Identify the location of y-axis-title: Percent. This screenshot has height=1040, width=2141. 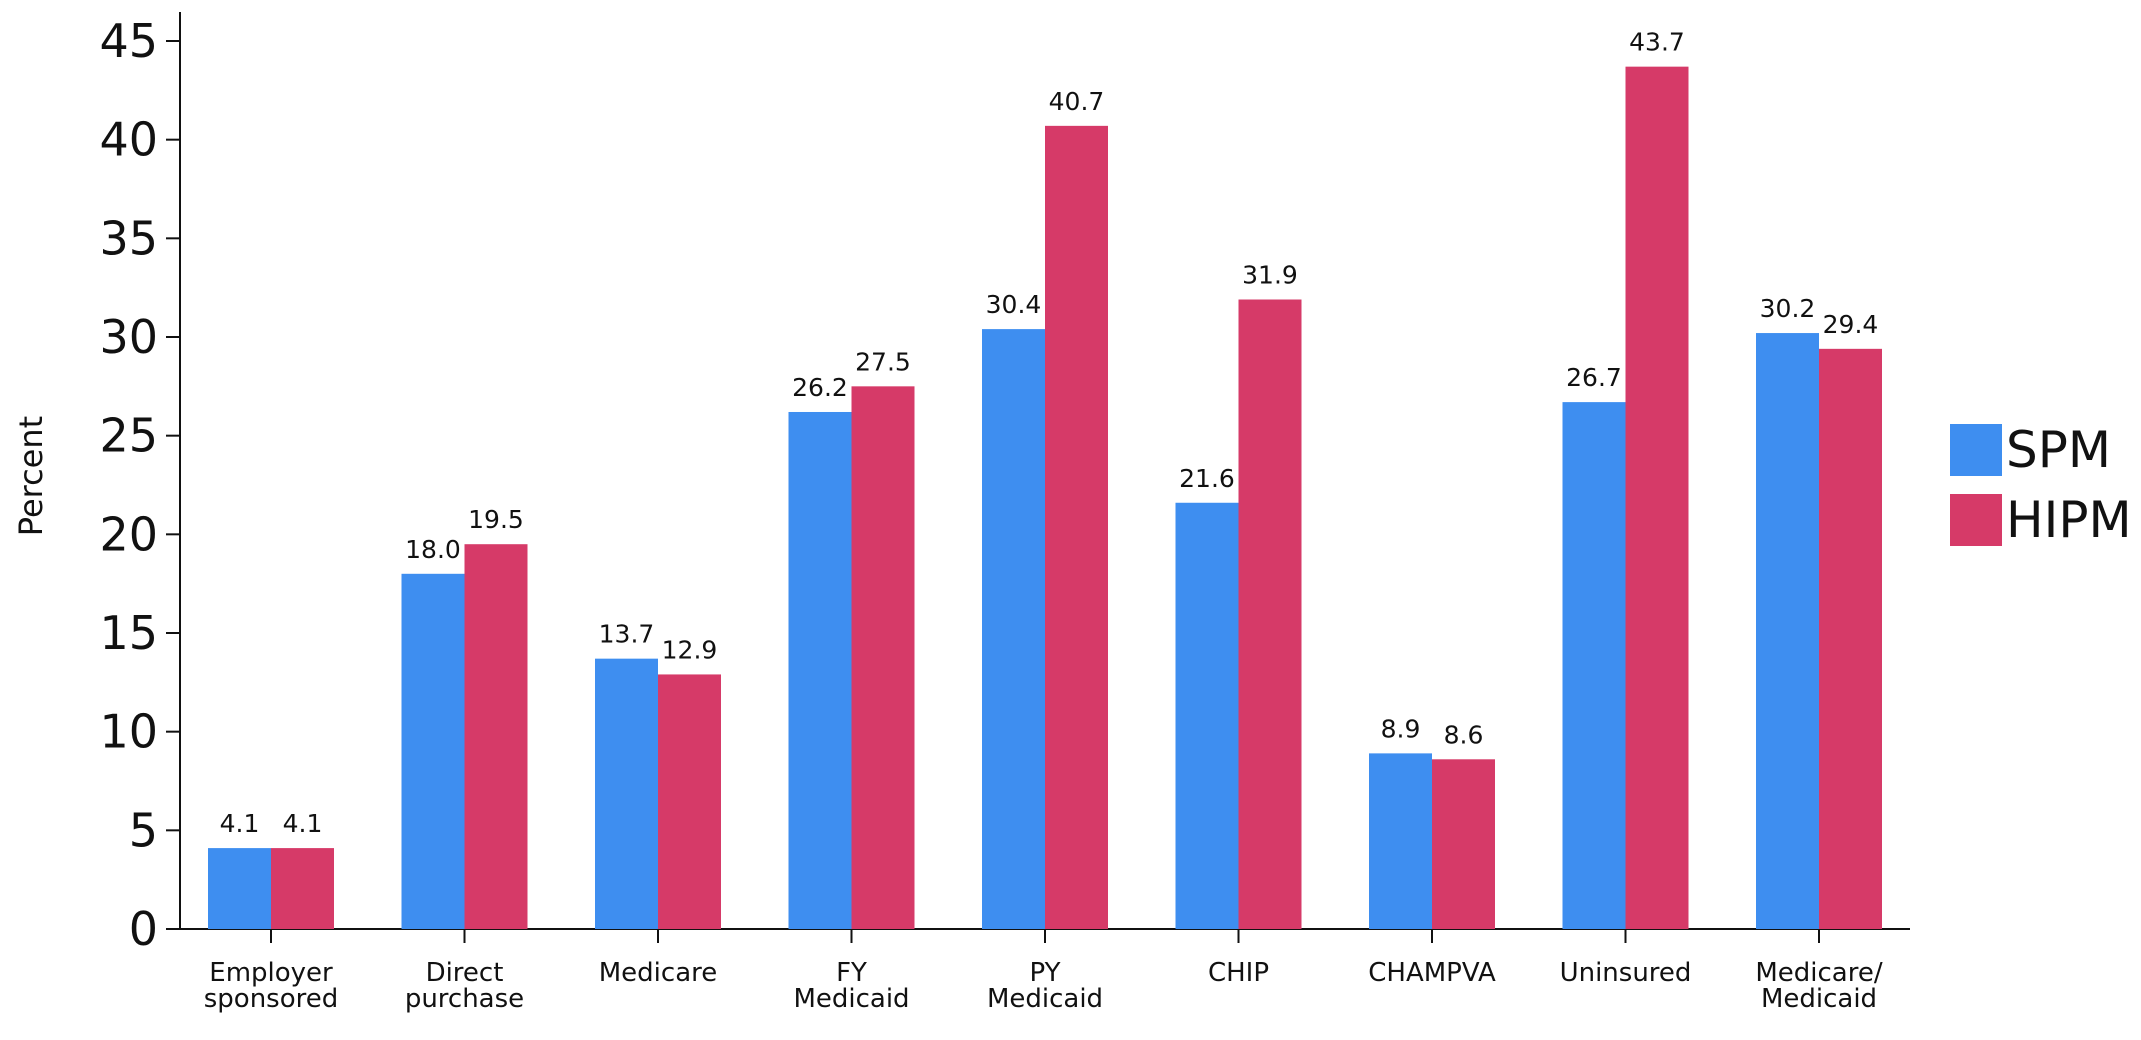
(31, 476).